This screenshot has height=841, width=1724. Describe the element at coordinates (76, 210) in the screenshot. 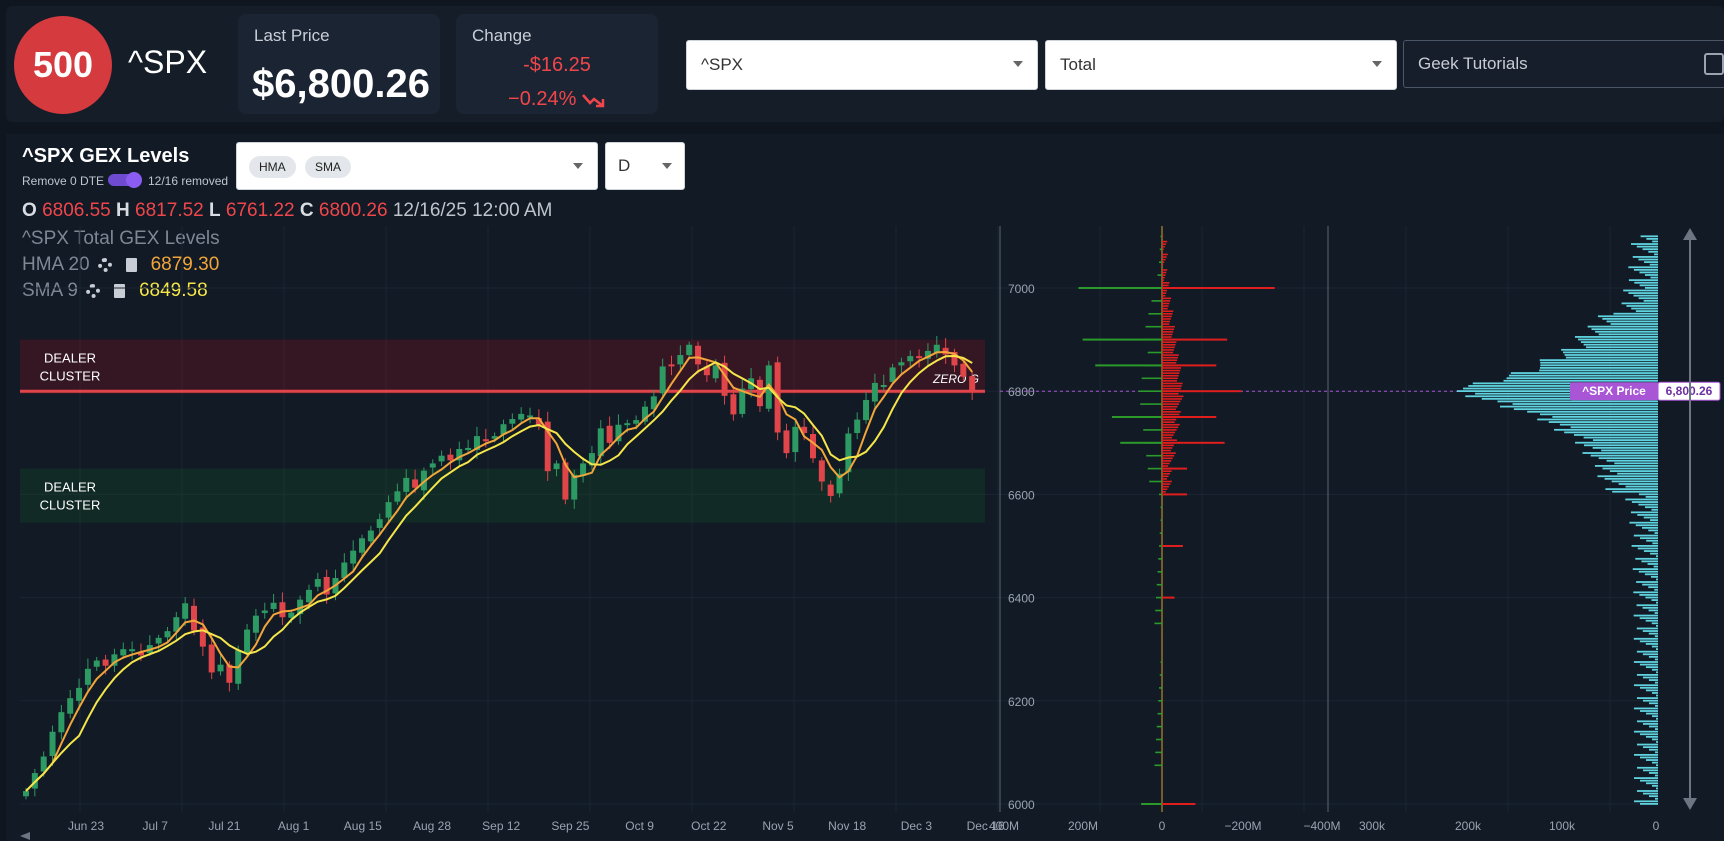

I see `open-value: 6806.55` at that location.